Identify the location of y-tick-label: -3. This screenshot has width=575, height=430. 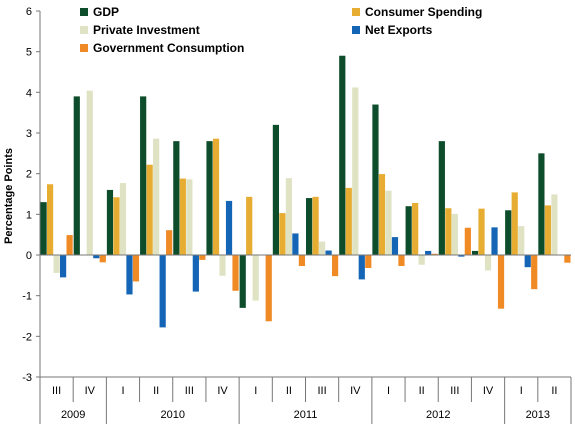
(27, 378).